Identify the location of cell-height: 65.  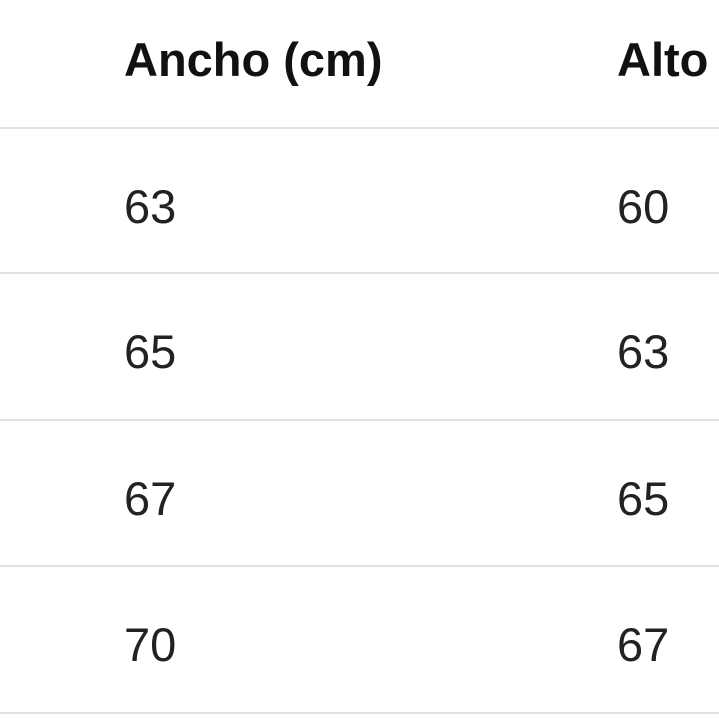
(643, 498).